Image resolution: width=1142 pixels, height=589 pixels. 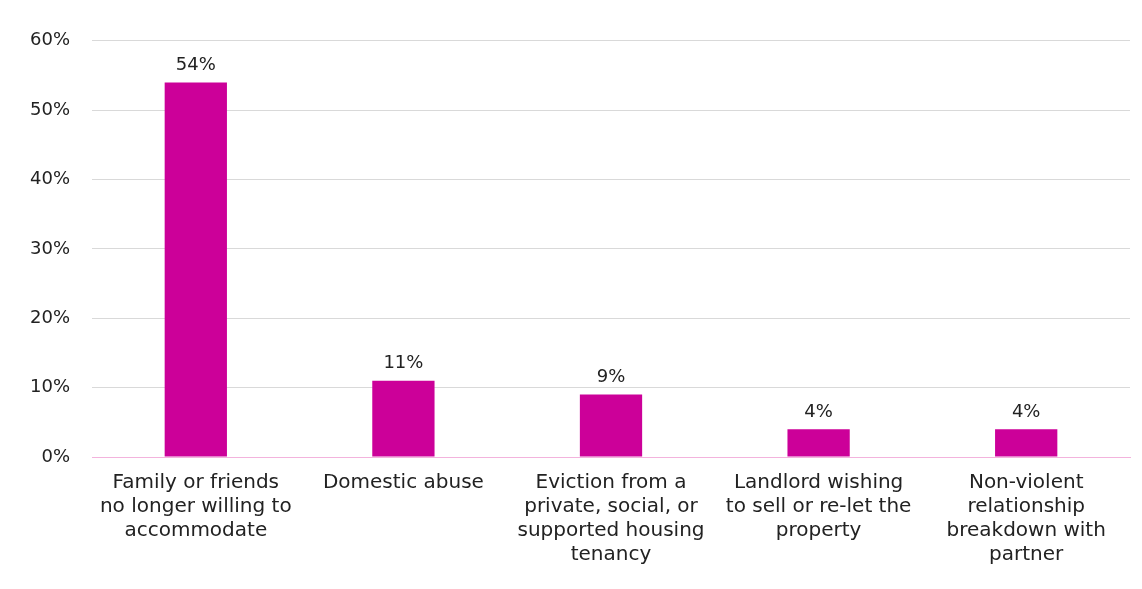 What do you see at coordinates (56, 455) in the screenshot?
I see `y-tick-label: 0%` at bounding box center [56, 455].